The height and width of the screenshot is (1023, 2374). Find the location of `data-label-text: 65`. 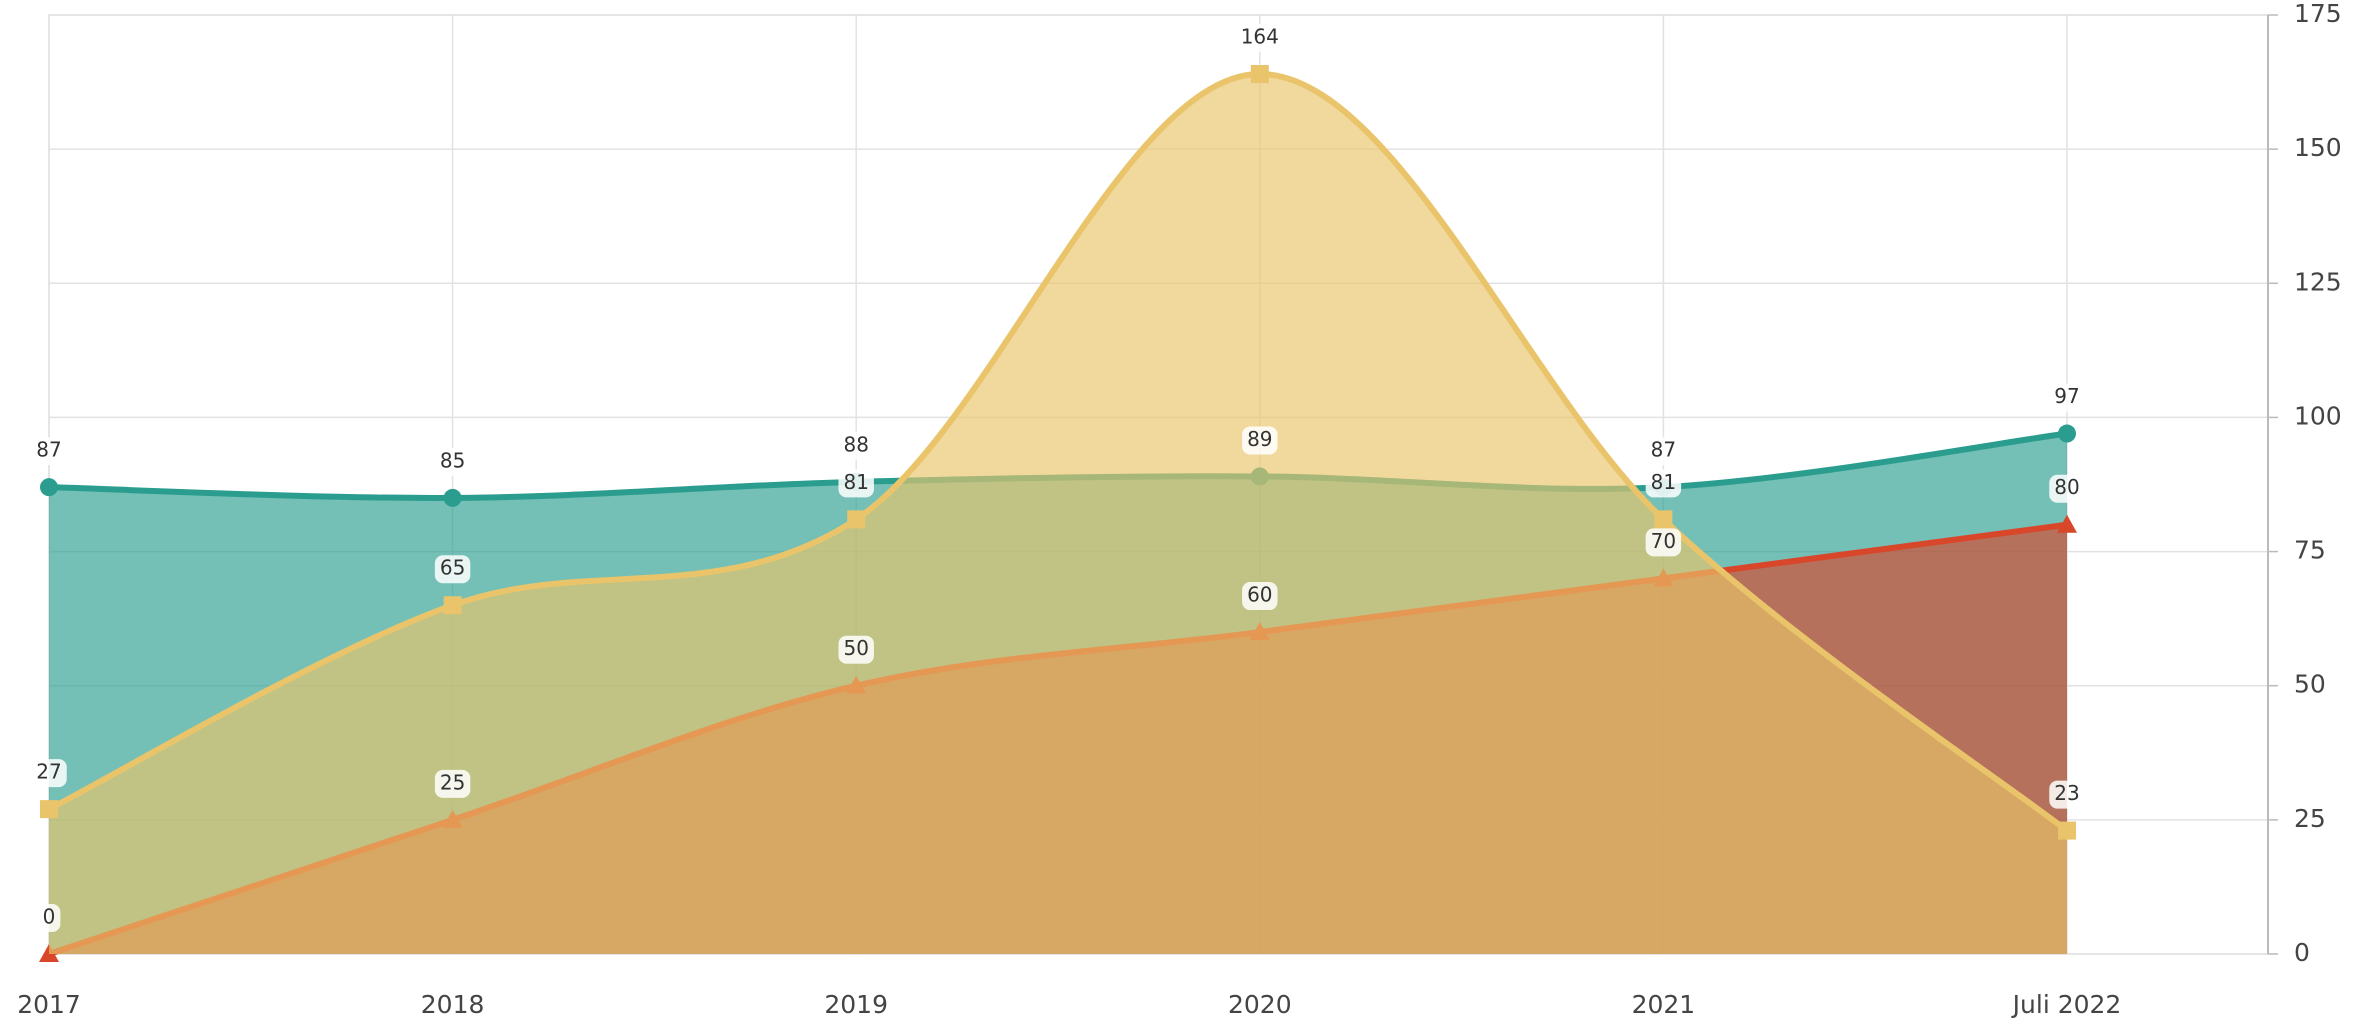

data-label-text: 65 is located at coordinates (452, 568).